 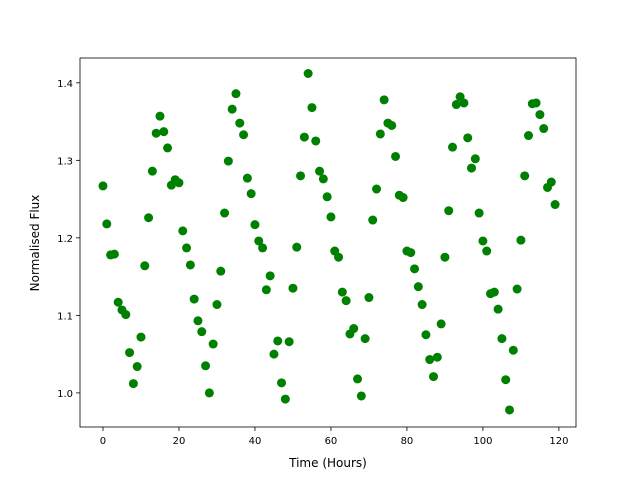 I want to click on x-tick-label: 60, so click(x=331, y=441).